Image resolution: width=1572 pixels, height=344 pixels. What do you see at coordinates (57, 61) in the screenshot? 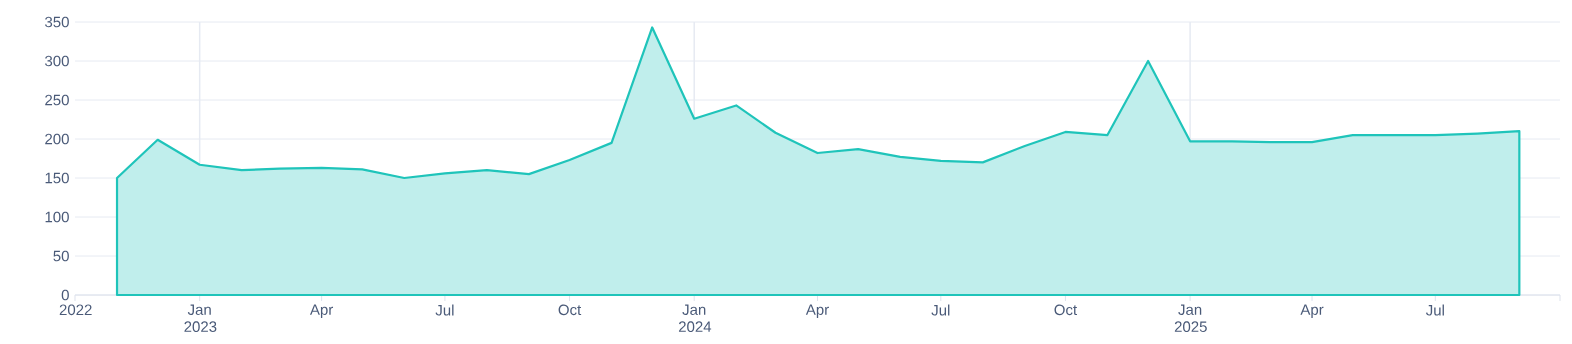
I see `y-tick-label: 300` at bounding box center [57, 61].